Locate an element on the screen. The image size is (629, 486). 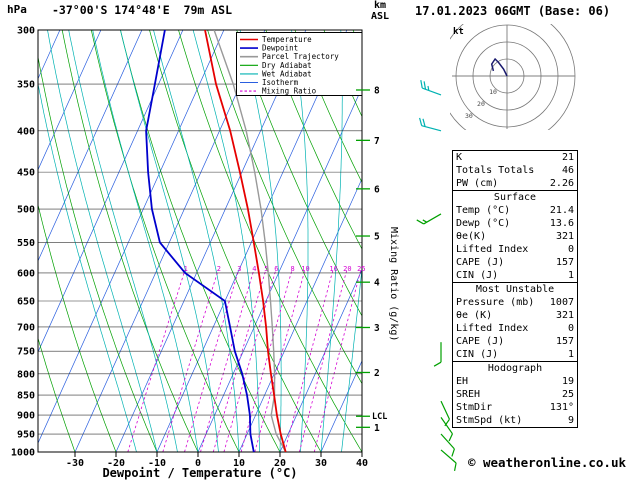
mixing-ratio-value-label: 8 is located at coordinates (292, 269).